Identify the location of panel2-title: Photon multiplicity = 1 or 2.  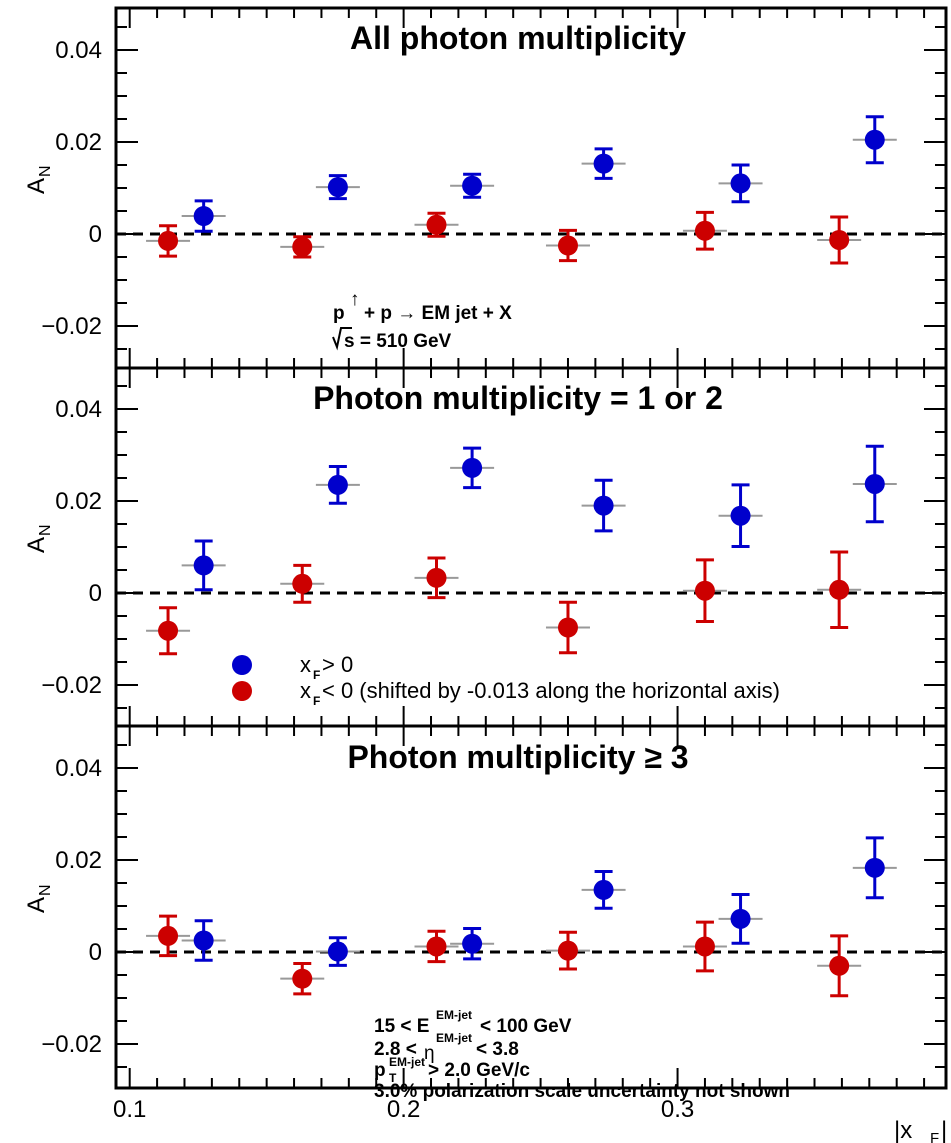
(518, 398).